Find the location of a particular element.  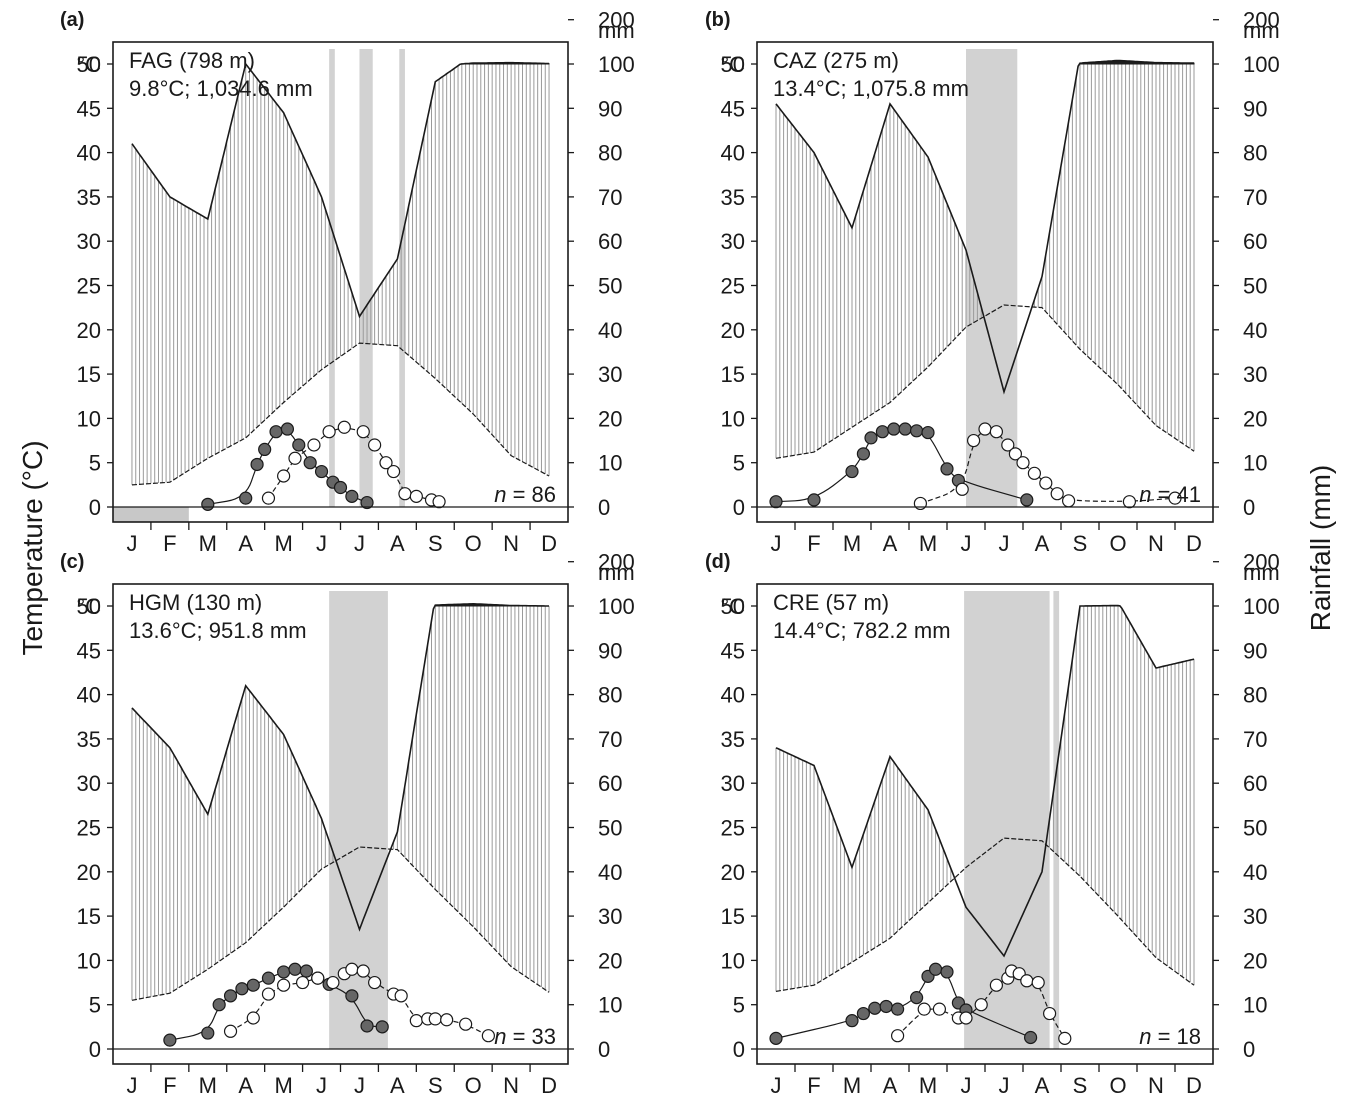

left-tick-label: 0 is located at coordinates (95, 507).